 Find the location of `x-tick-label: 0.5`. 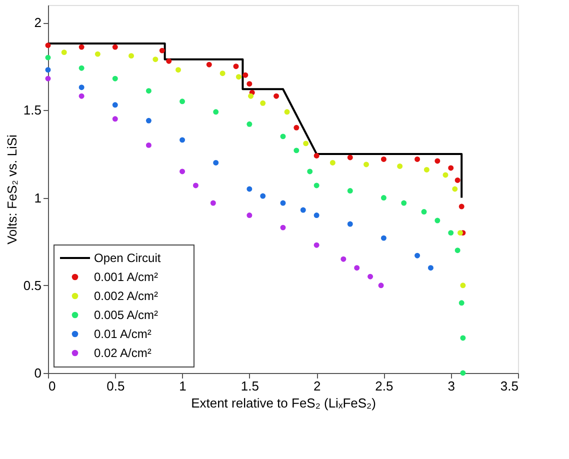

x-tick-label: 0.5 is located at coordinates (115, 386).